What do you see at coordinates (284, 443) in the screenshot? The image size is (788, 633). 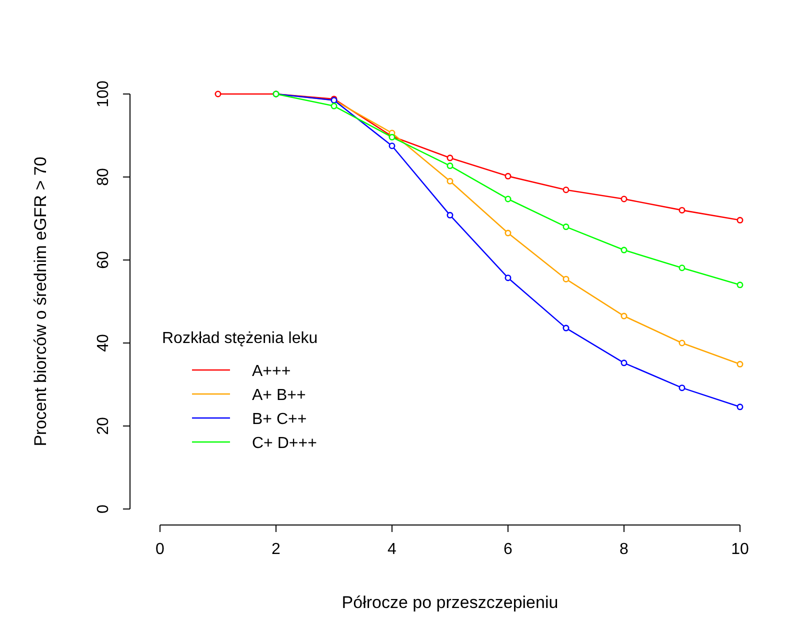 I see `legend-label: C+ D+++` at bounding box center [284, 443].